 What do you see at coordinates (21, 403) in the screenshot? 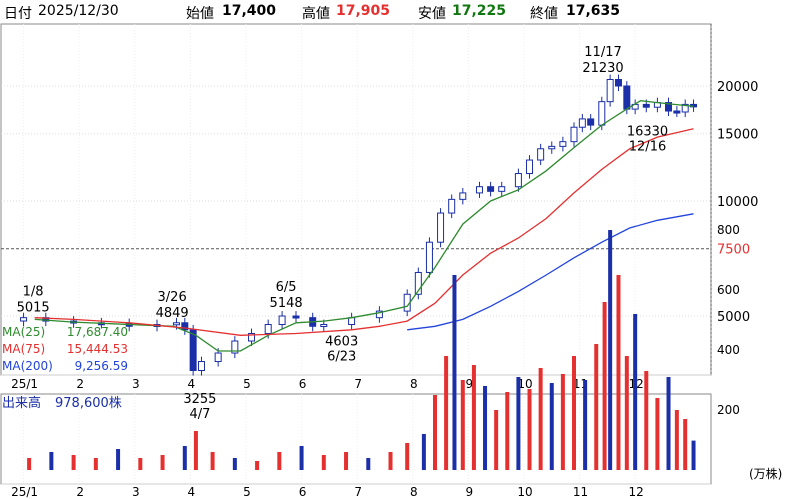
I see `volume-label: 出来高` at bounding box center [21, 403].